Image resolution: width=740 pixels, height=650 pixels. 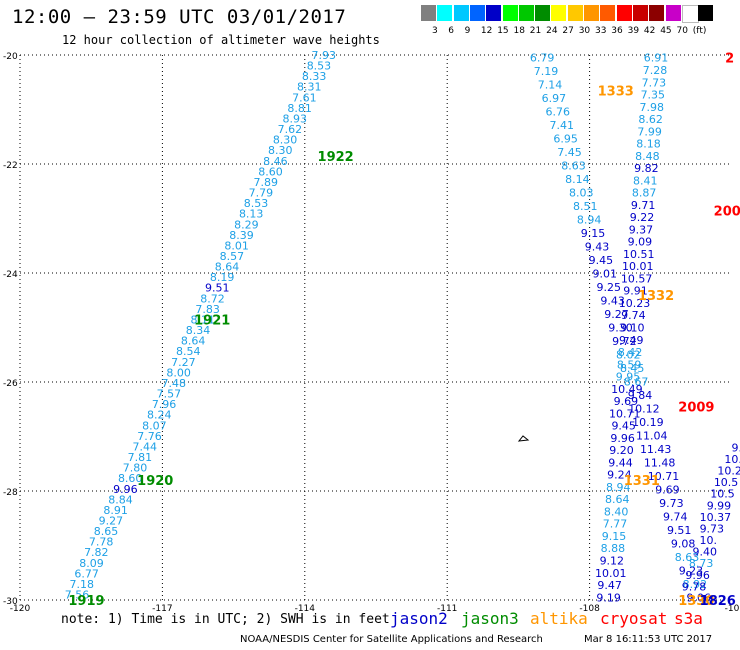 What do you see at coordinates (261, 193) in the screenshot?
I see `wave-value-t0-13: 7.79` at bounding box center [261, 193].